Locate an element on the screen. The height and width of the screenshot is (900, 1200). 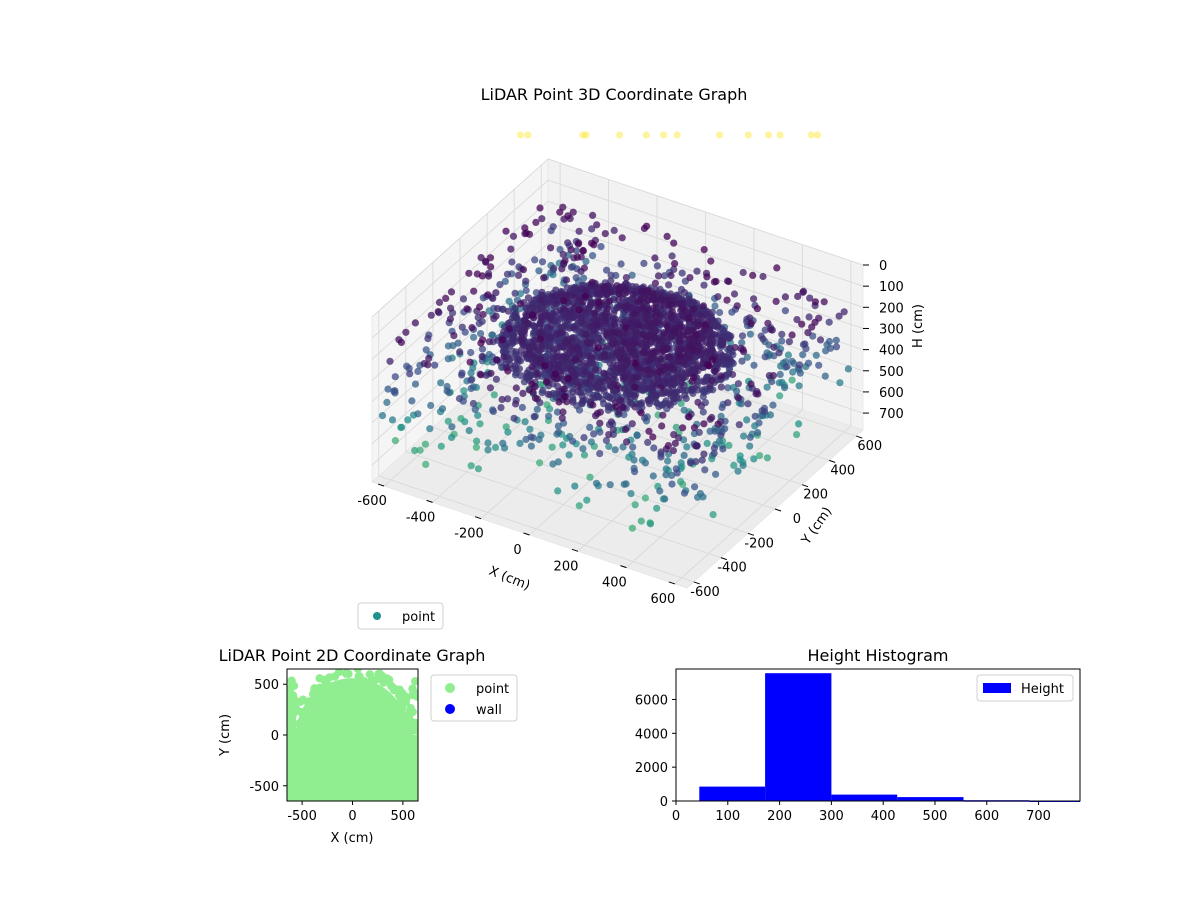
chart-3d-legend: point is located at coordinates (400, 616).